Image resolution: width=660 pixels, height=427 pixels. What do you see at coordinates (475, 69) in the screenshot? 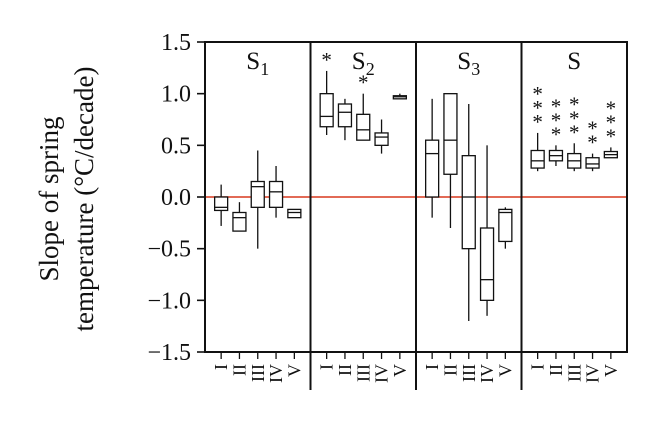
I see `panel-title-subscript: 3` at bounding box center [475, 69].